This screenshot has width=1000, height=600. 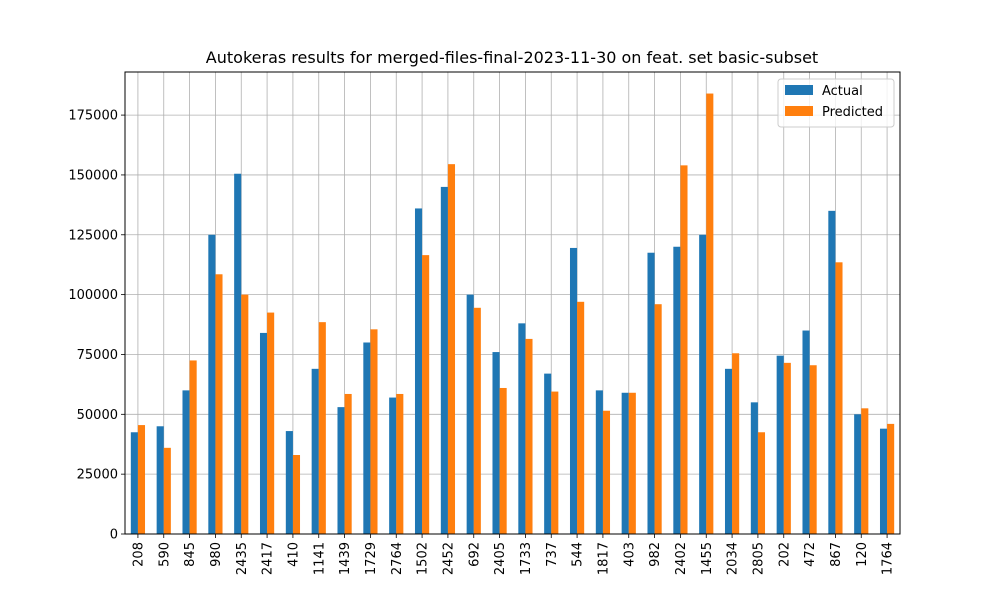 I want to click on x-tick-label: 980, so click(x=216, y=554).